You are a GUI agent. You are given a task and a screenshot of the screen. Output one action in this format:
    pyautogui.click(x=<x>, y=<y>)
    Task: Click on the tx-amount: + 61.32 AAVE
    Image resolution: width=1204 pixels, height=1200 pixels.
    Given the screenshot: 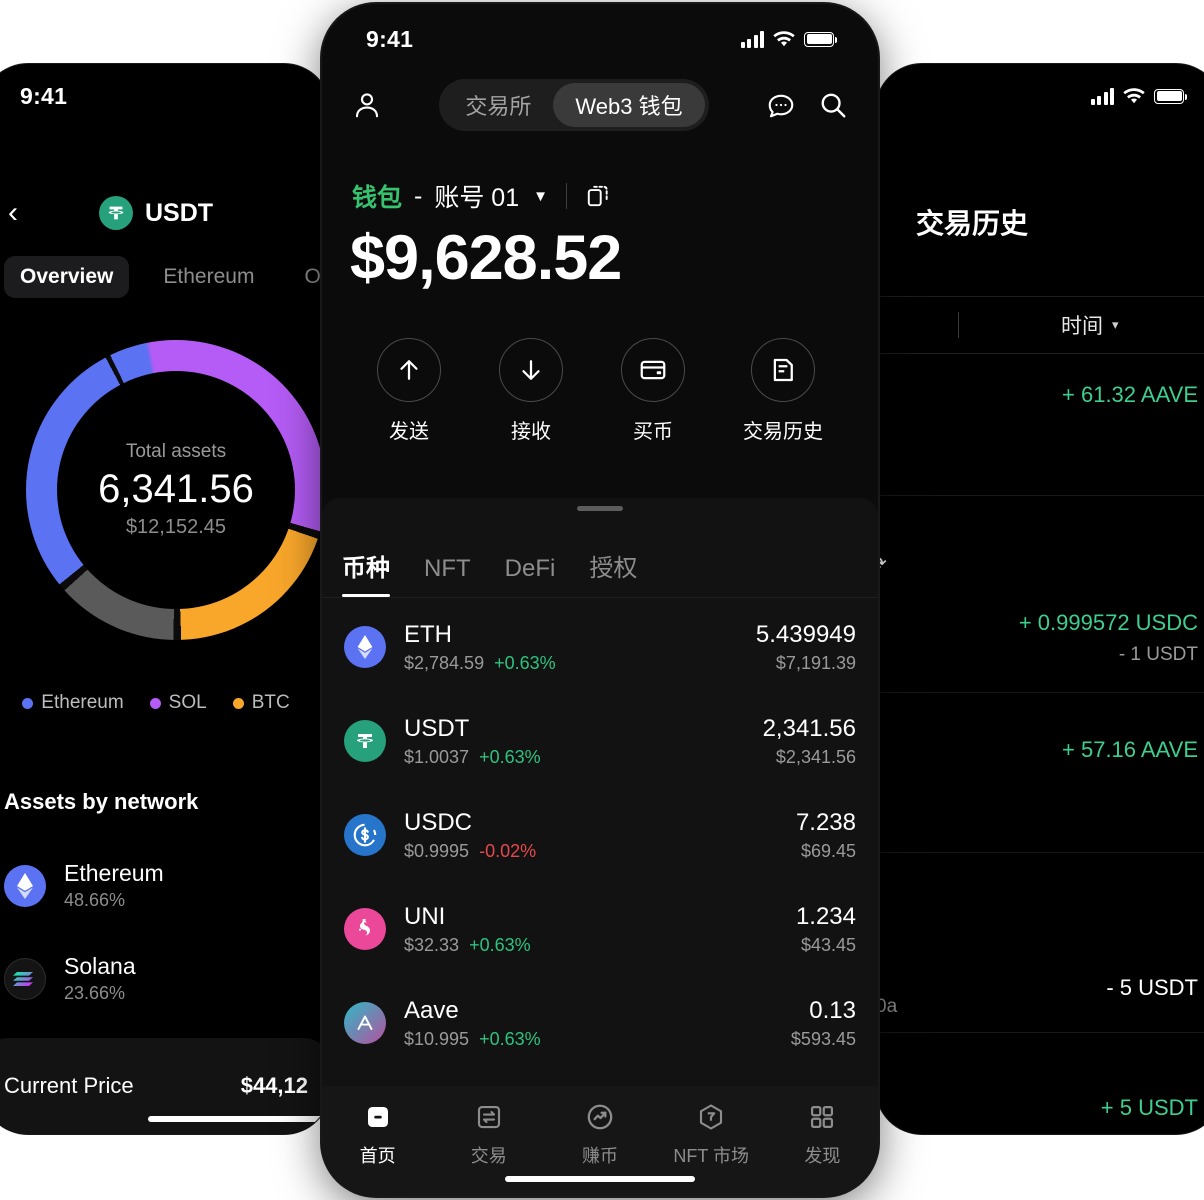 What is the action you would take?
    pyautogui.click(x=1130, y=394)
    